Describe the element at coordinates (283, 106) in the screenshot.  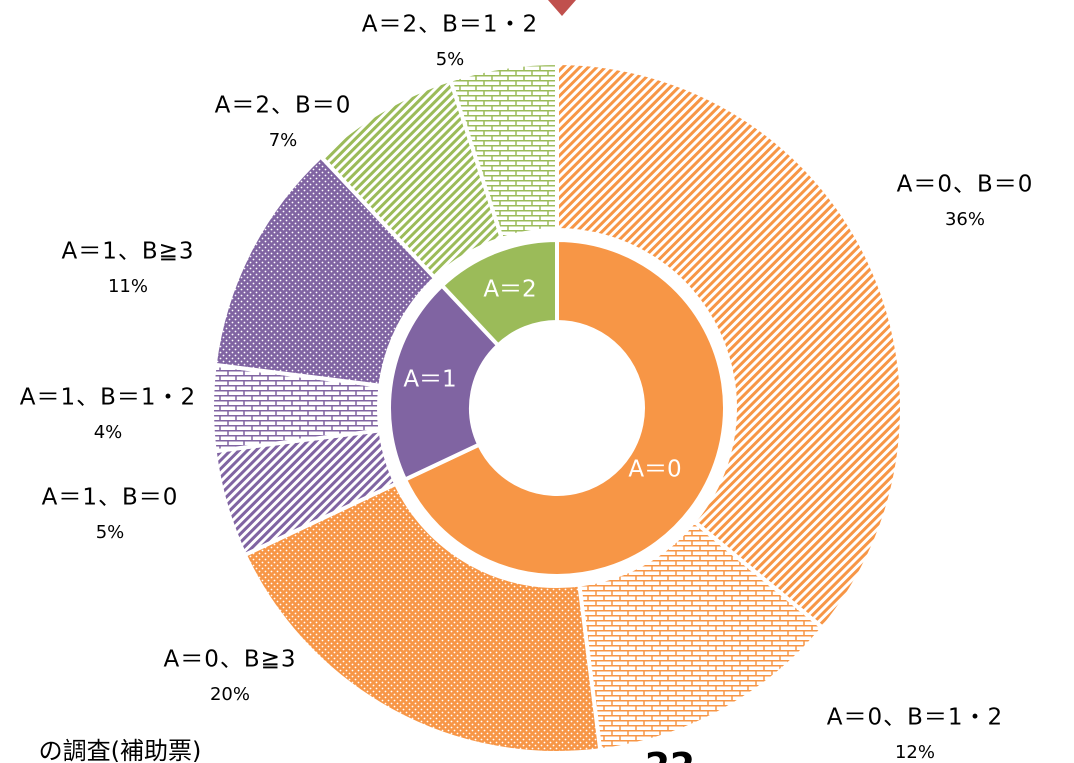
I see `slice-label: A＝2、B＝0` at that location.